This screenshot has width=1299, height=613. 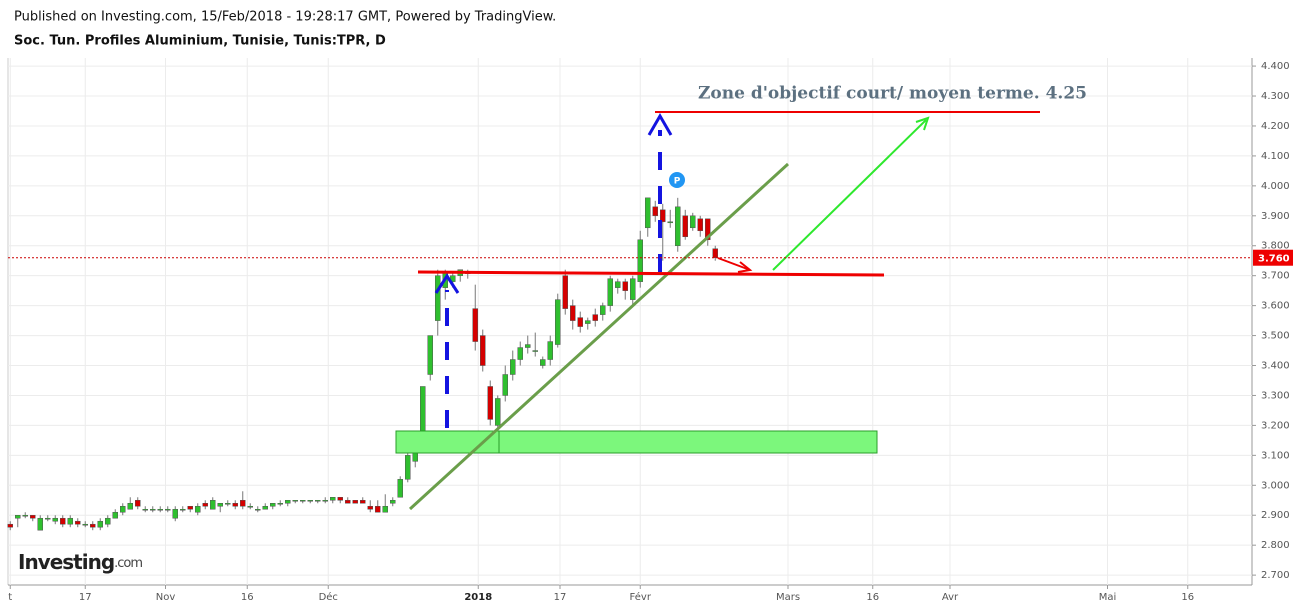 I want to click on y-tick-label: 3.500, so click(x=1275, y=336).